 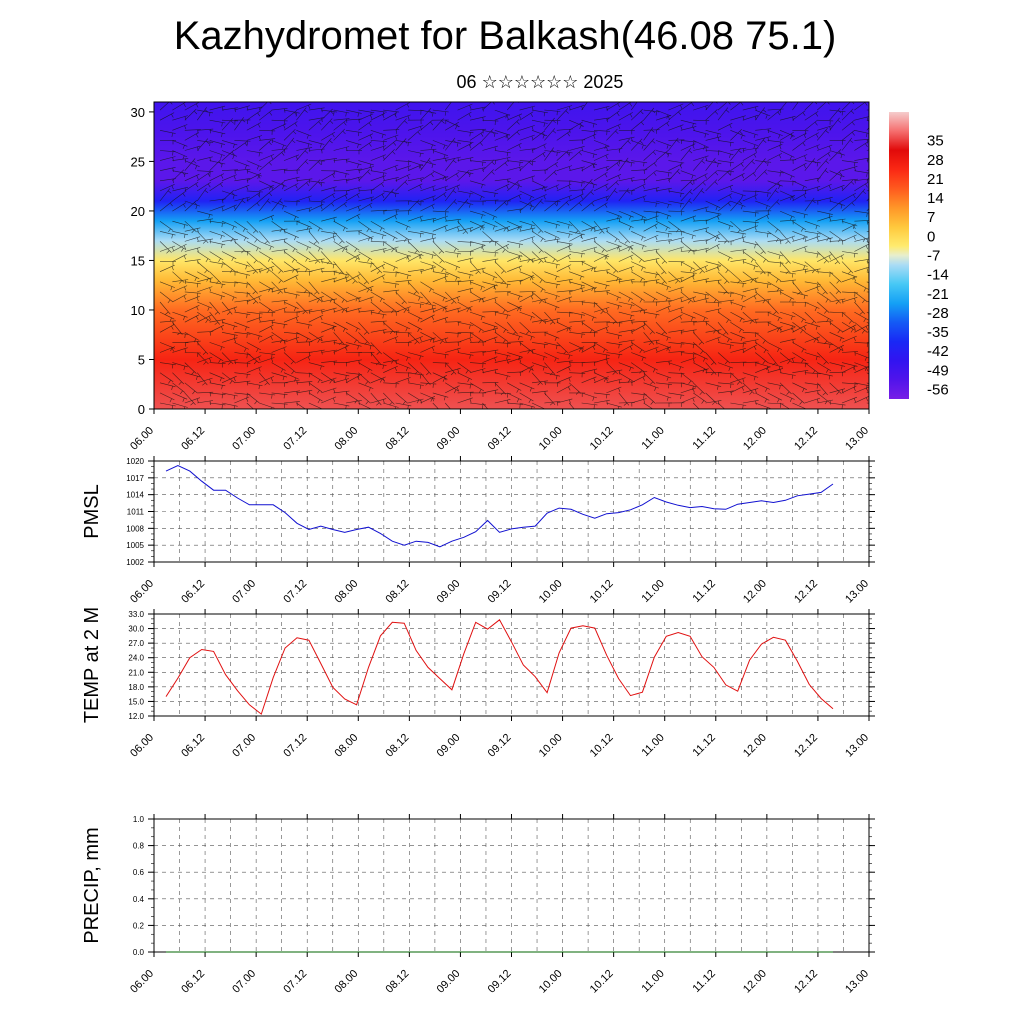 I want to click on y-tick-label: 15.0, so click(x=136, y=701).